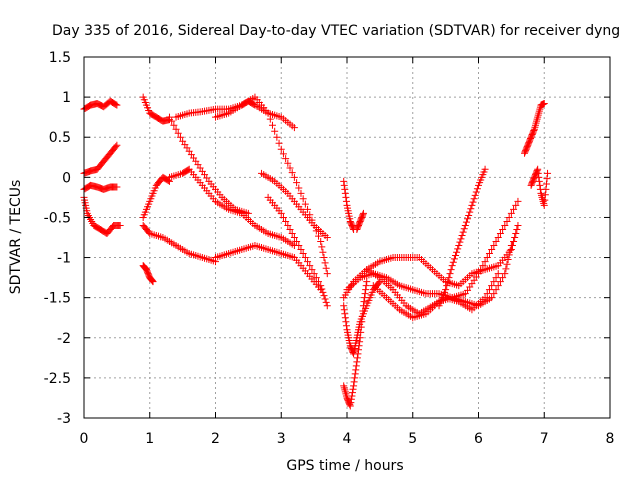  Describe the element at coordinates (235, 114) in the screenshot. I see `series-arc-i` at that location.